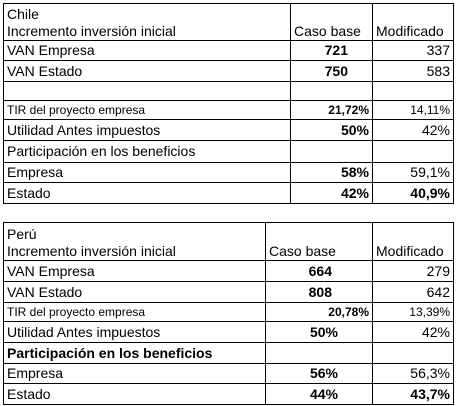 The image size is (459, 406). What do you see at coordinates (413, 312) in the screenshot?
I see `value-cell: 13,39%` at bounding box center [413, 312].